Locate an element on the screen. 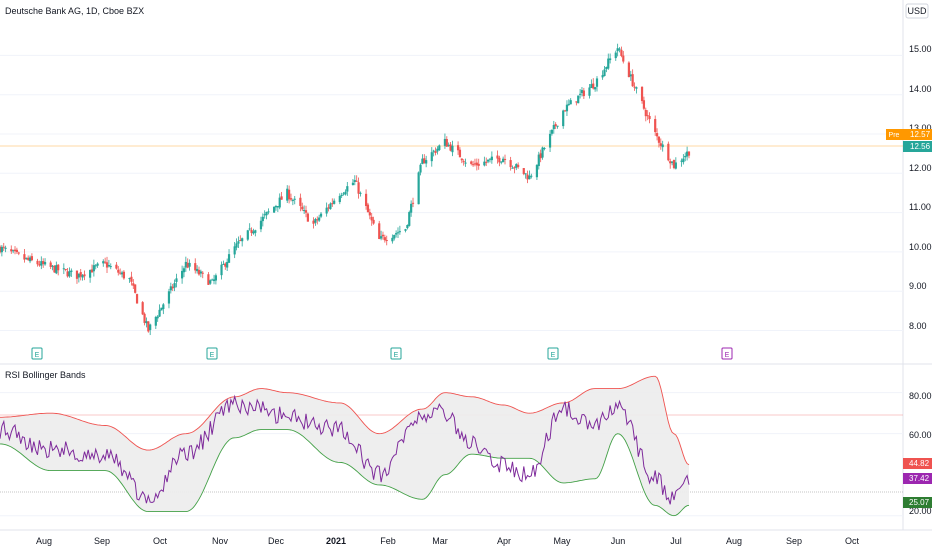 The width and height of the screenshot is (932, 550). currency-button is located at coordinates (917, 11).